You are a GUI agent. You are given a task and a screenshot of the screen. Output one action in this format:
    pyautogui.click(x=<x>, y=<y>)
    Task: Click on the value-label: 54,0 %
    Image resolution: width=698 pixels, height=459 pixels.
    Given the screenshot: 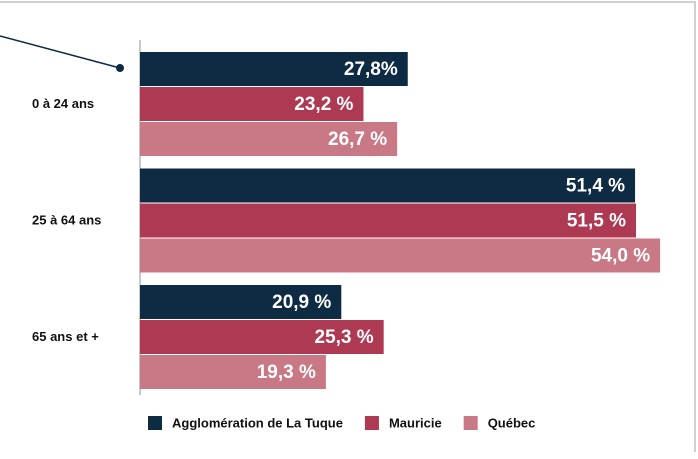 What is the action you would take?
    pyautogui.click(x=620, y=256)
    